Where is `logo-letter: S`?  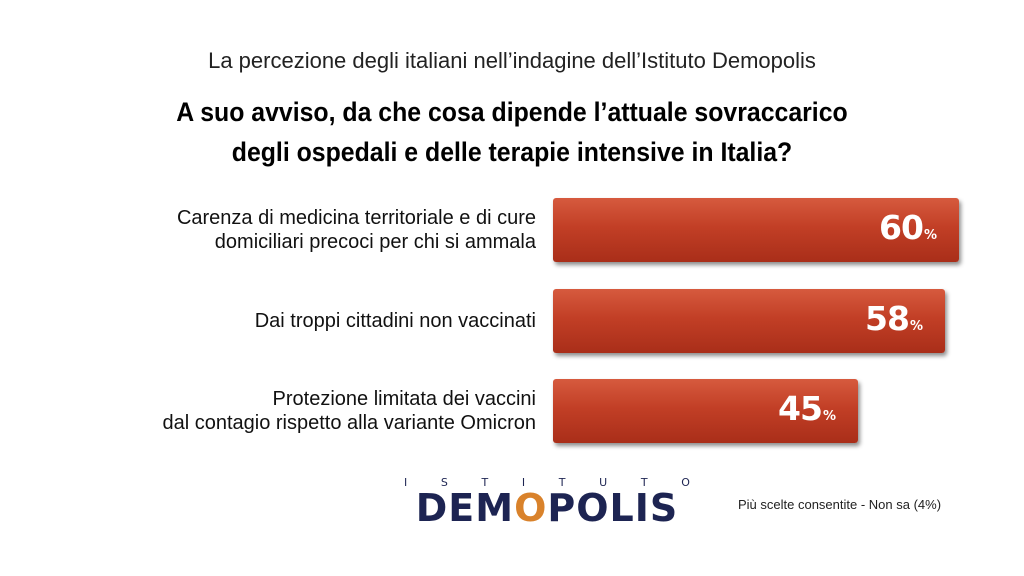 logo-letter: S is located at coordinates (444, 482).